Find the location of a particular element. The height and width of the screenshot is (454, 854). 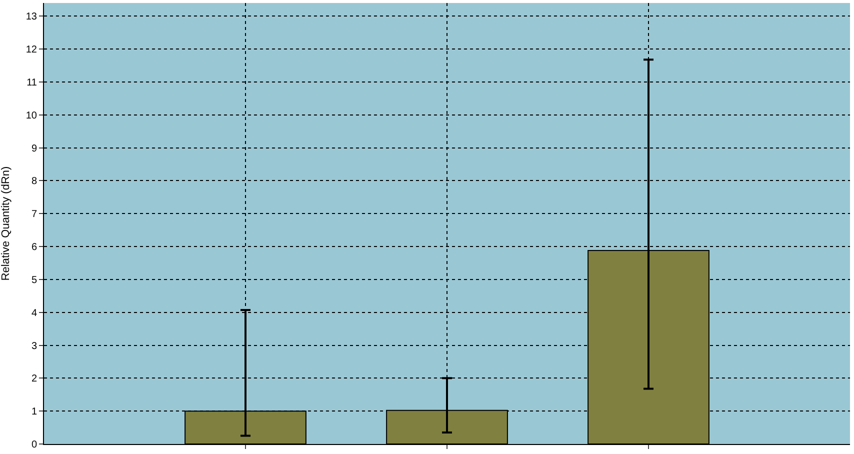

y-tick-label: 7 is located at coordinates (34, 214).